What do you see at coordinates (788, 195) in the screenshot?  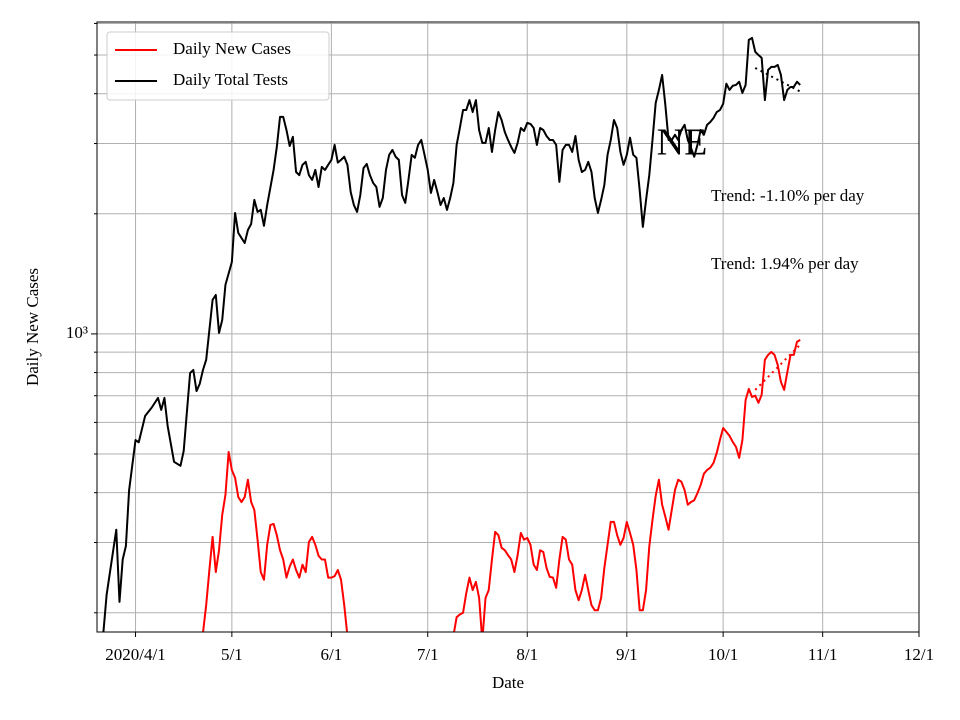 I see `trend-label: Trend: -1.10% per day` at bounding box center [788, 195].